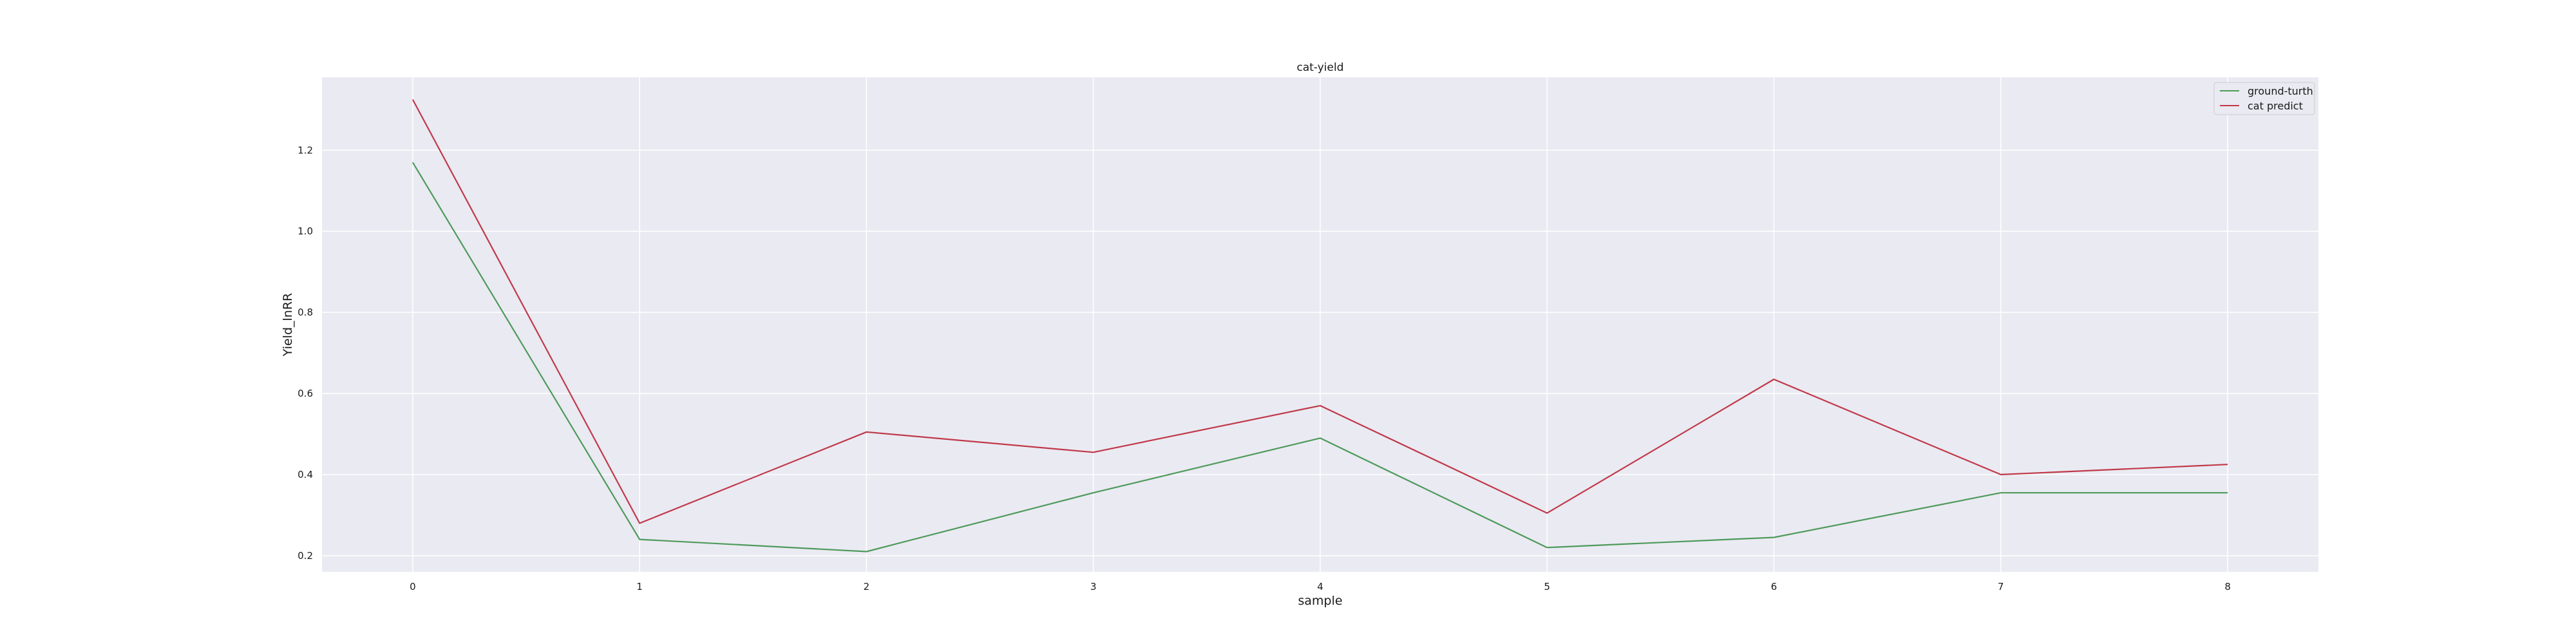 This screenshot has height=644, width=2576. Describe the element at coordinates (2280, 91) in the screenshot. I see `legend-label-ground-turth: ground-turth` at that location.